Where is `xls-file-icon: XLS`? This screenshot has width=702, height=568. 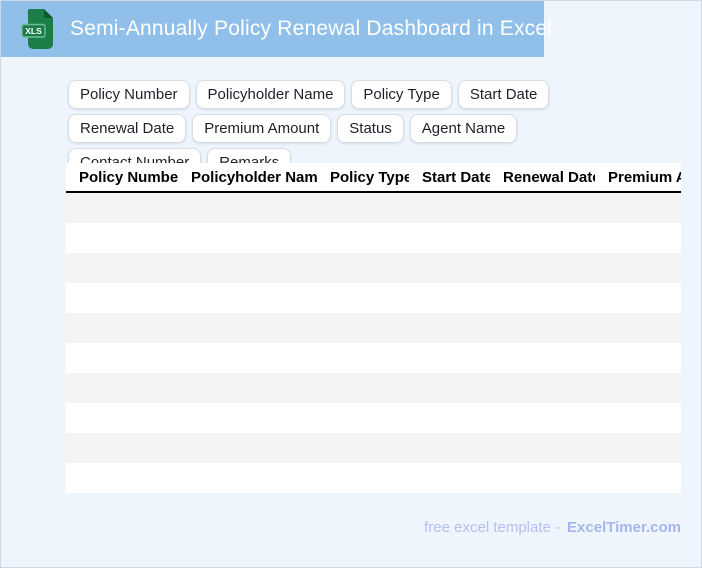 xls-file-icon: XLS is located at coordinates (37, 29).